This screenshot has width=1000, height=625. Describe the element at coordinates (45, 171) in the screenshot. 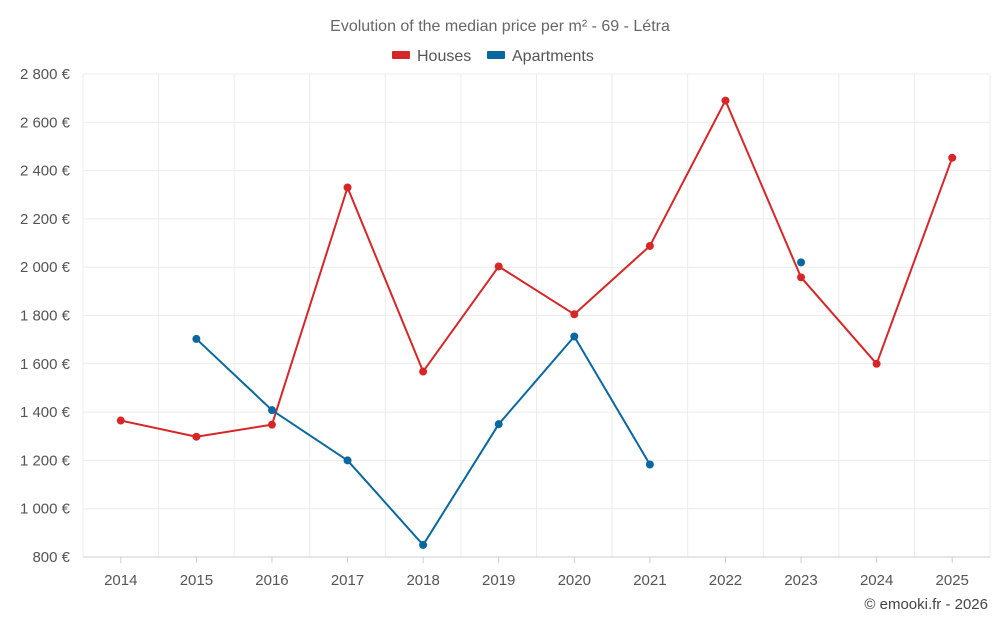

I see `y-tick-label: 2 400 €` at that location.